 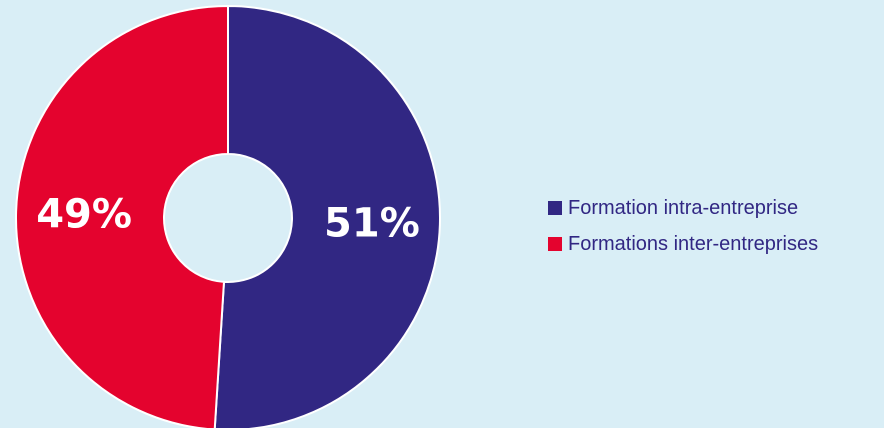 What do you see at coordinates (372, 224) in the screenshot?
I see `data-label-intra: 51%` at bounding box center [372, 224].